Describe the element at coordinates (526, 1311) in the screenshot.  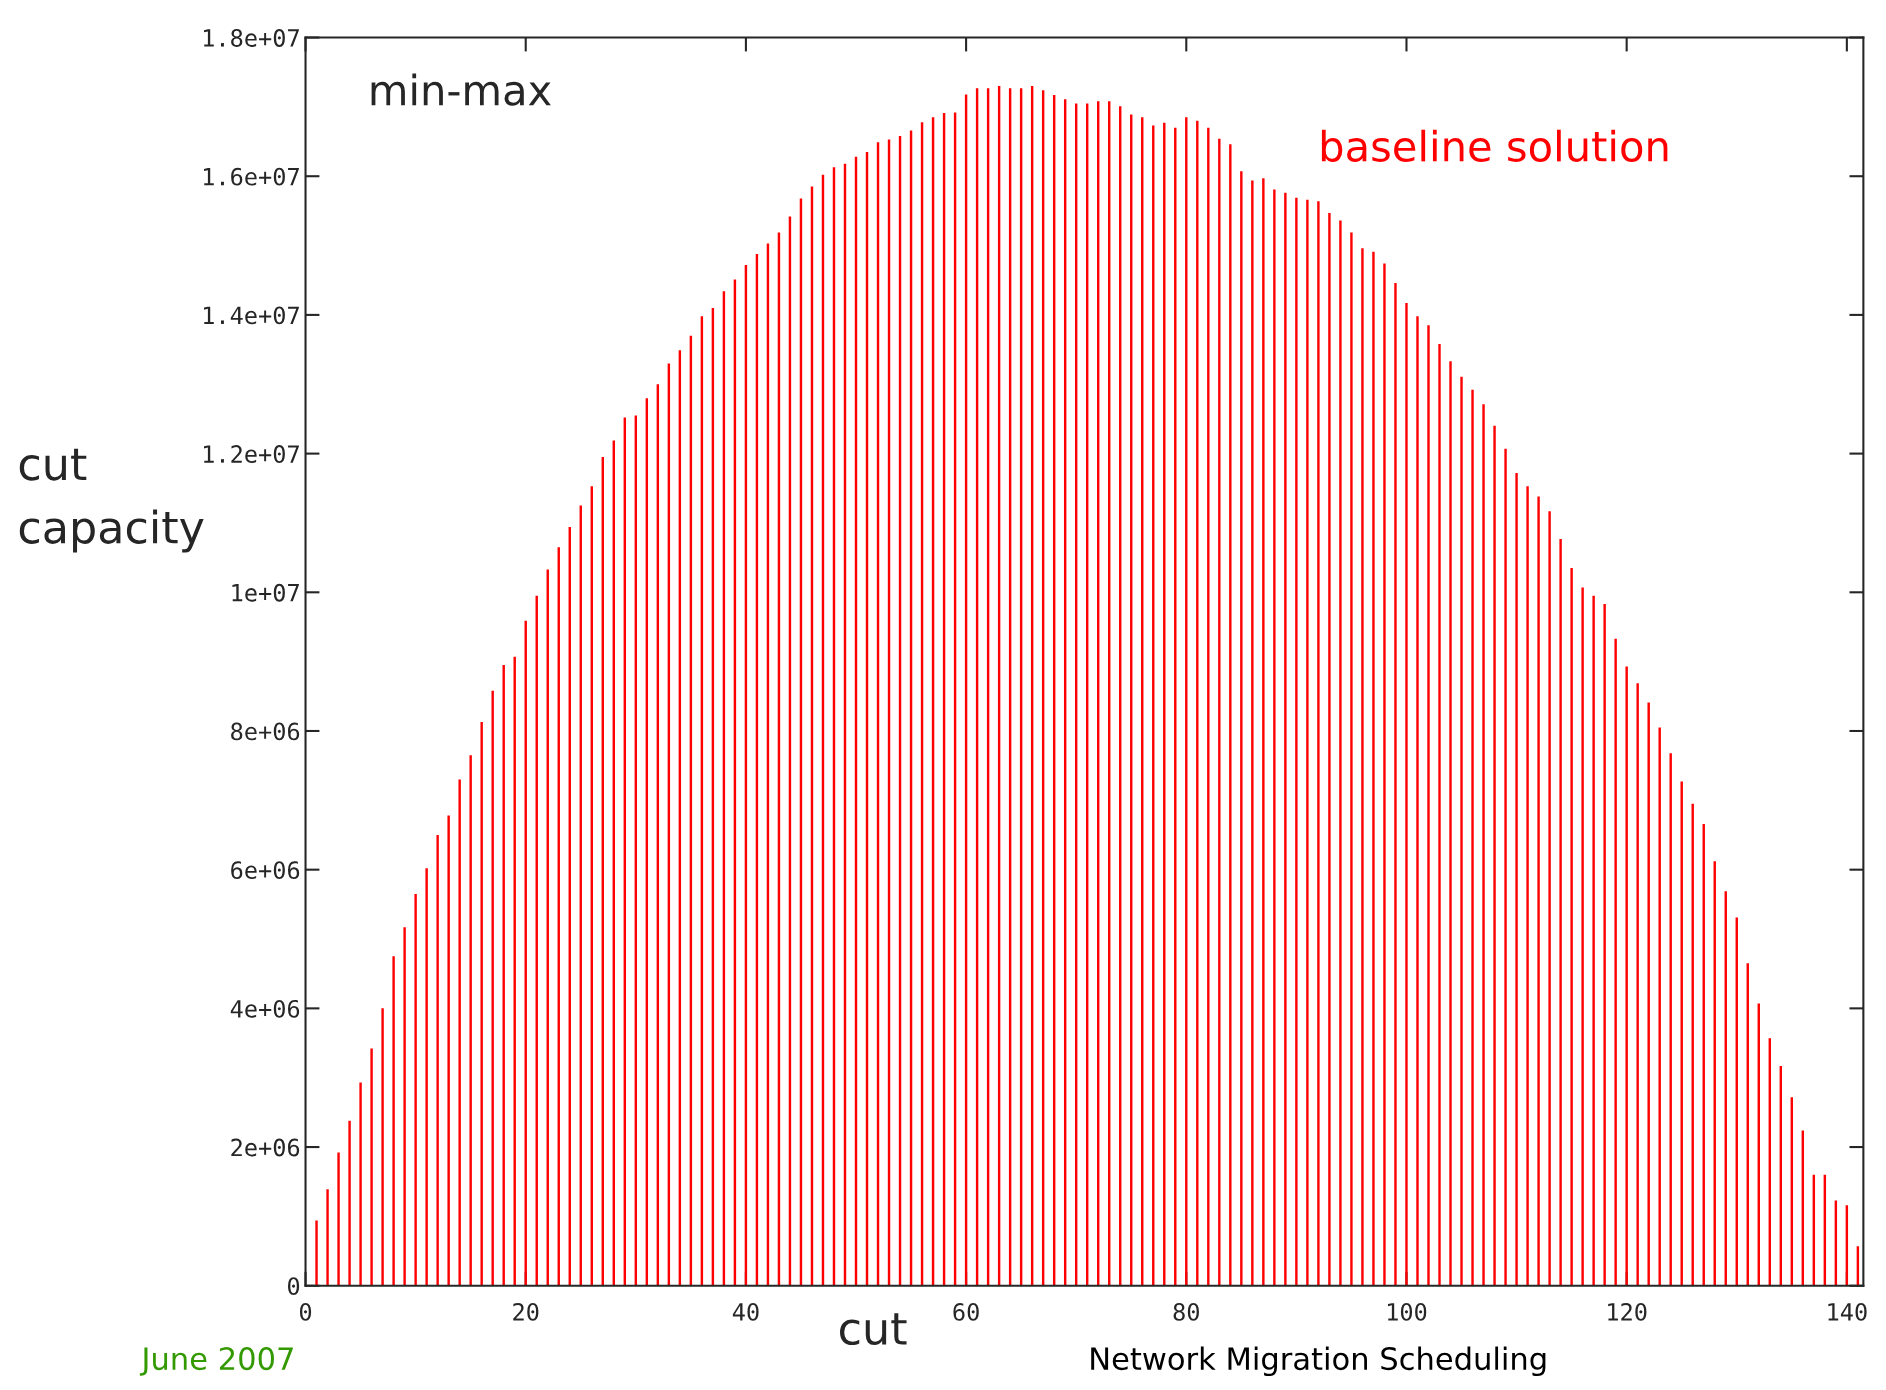
I see `x-tick-label: 20` at that location.